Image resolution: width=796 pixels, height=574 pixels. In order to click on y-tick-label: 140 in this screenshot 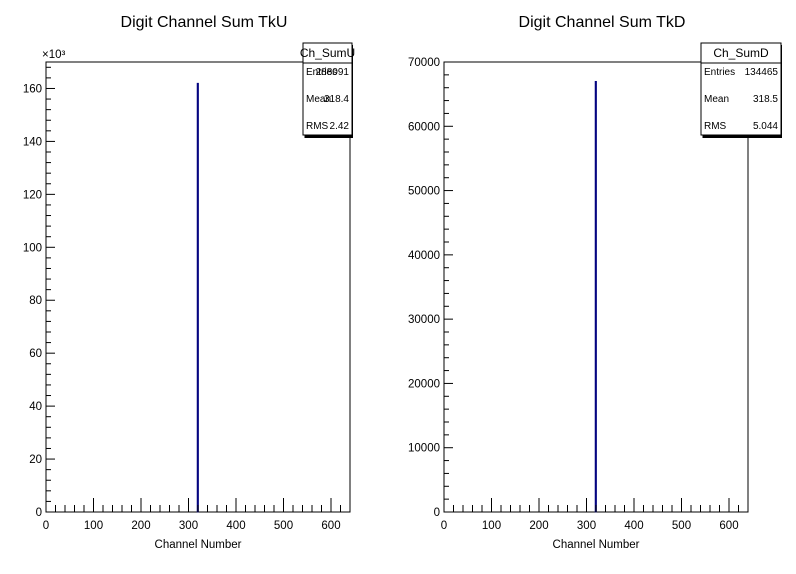, I will do `click(32, 142)`.